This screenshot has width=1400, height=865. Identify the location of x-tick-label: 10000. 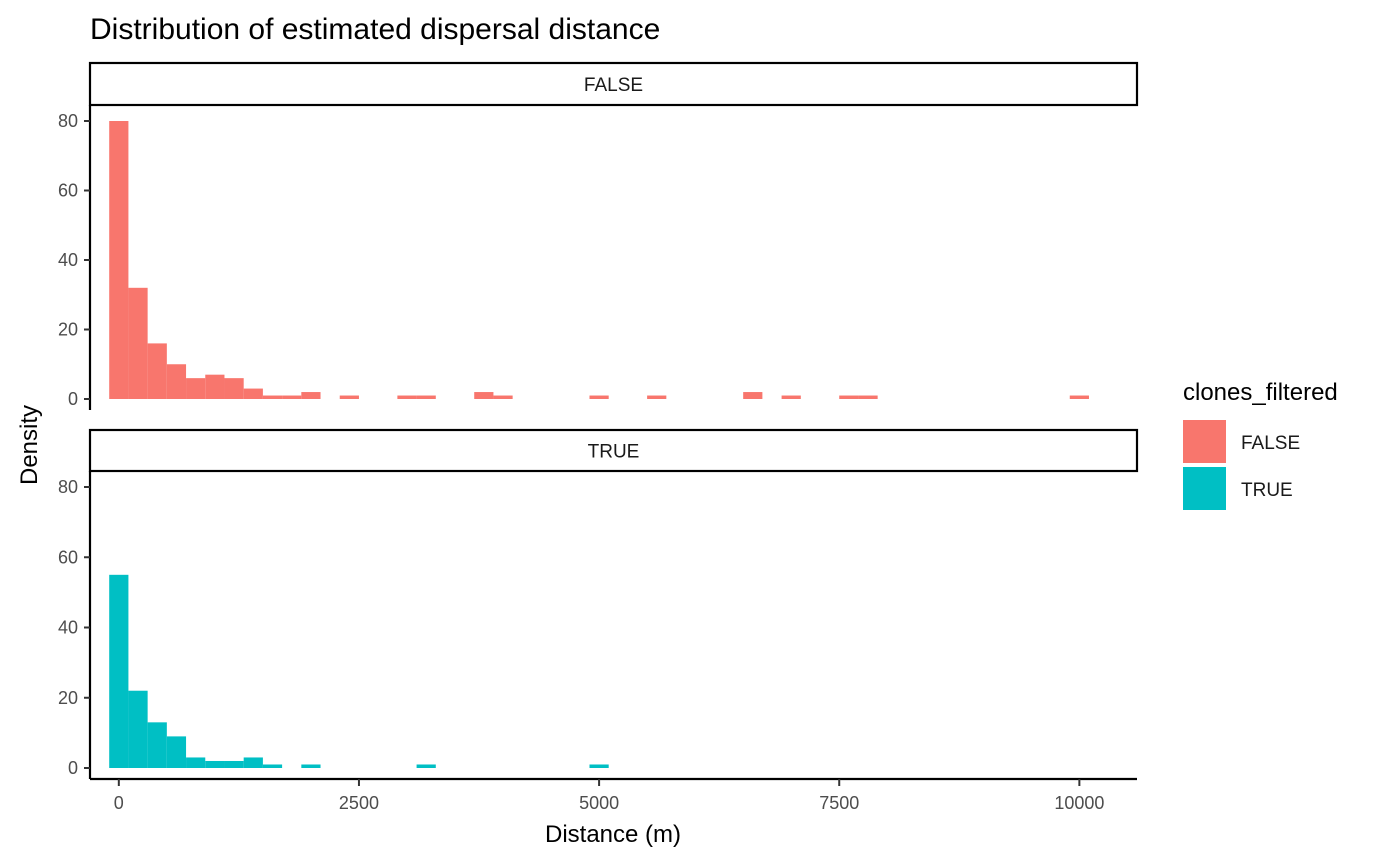
(1079, 803).